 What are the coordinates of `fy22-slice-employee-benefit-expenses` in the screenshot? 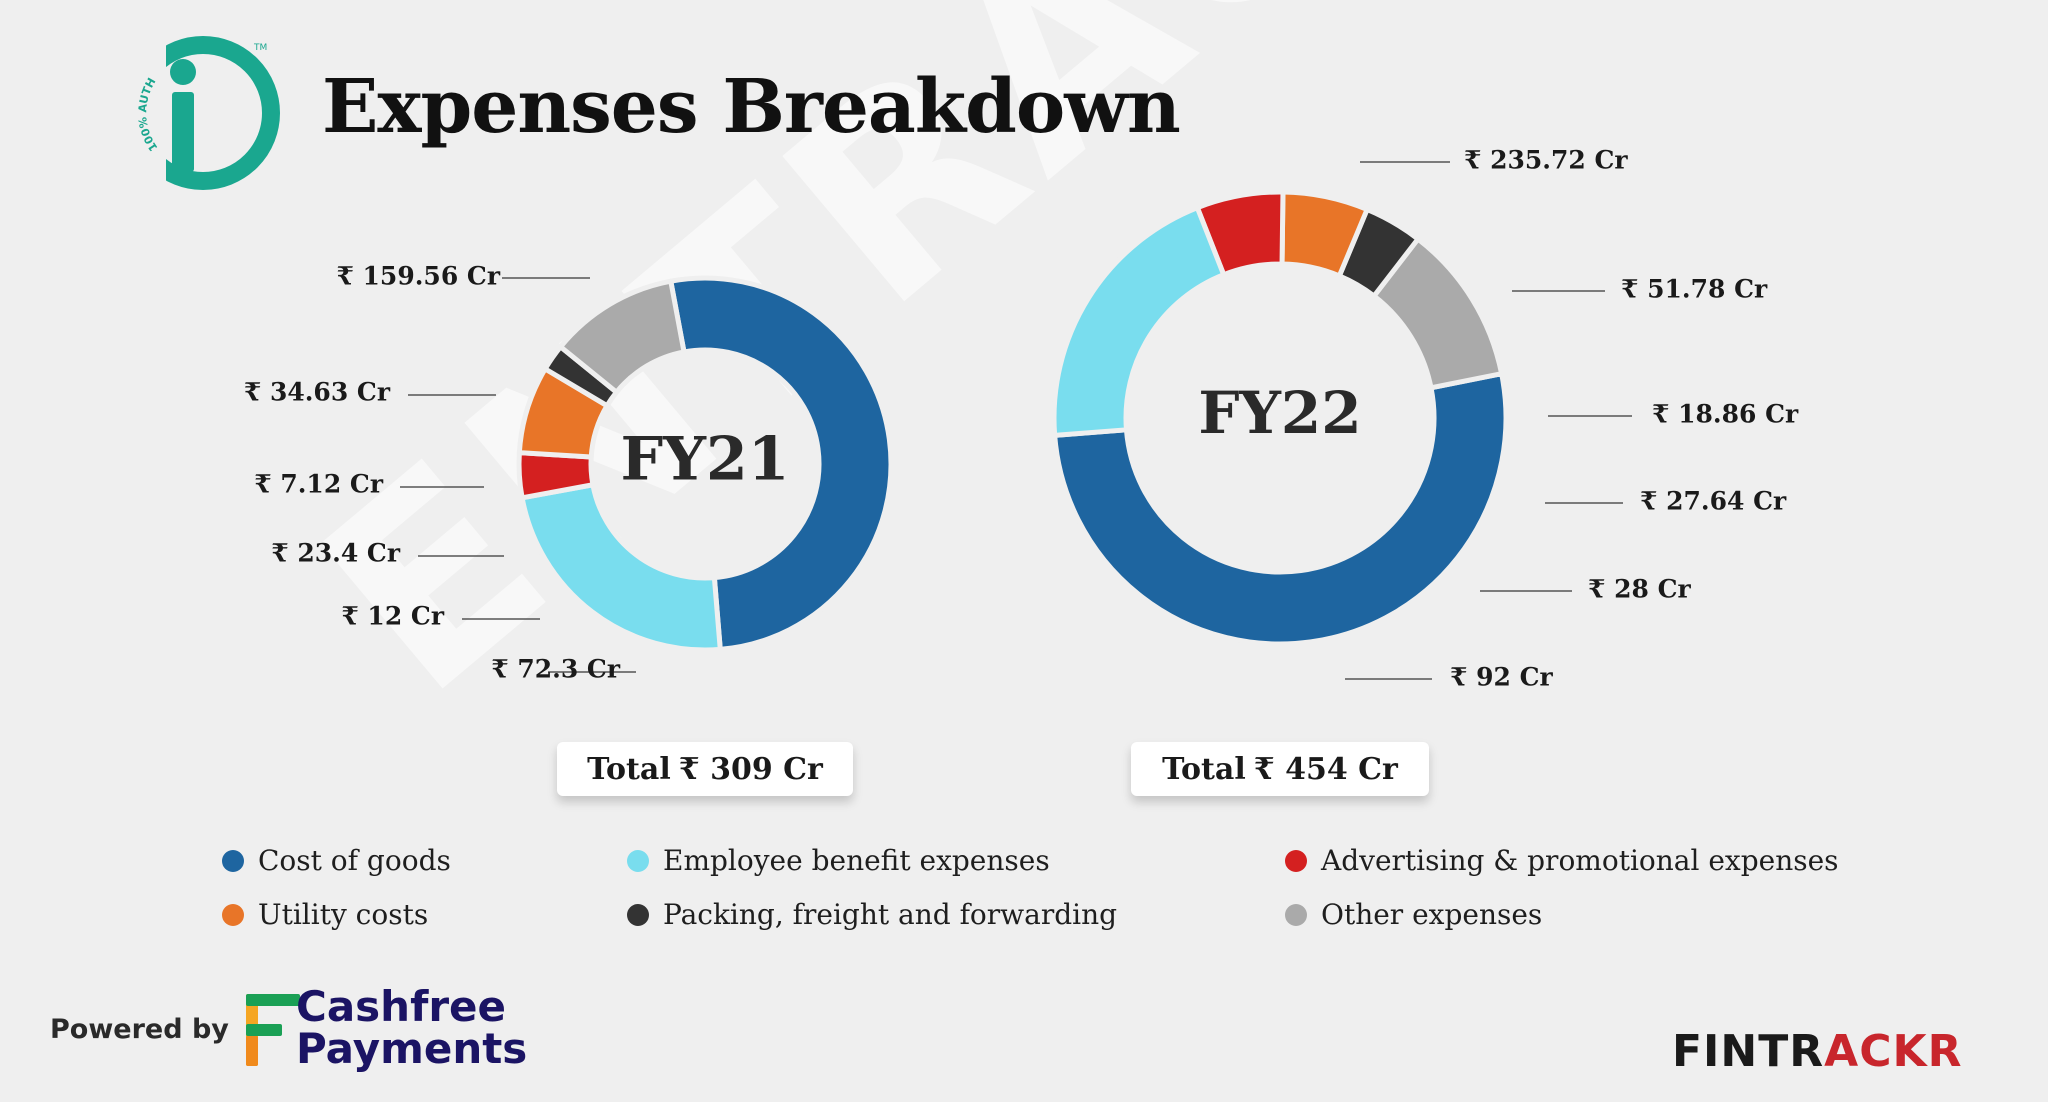 It's located at (1139, 321).